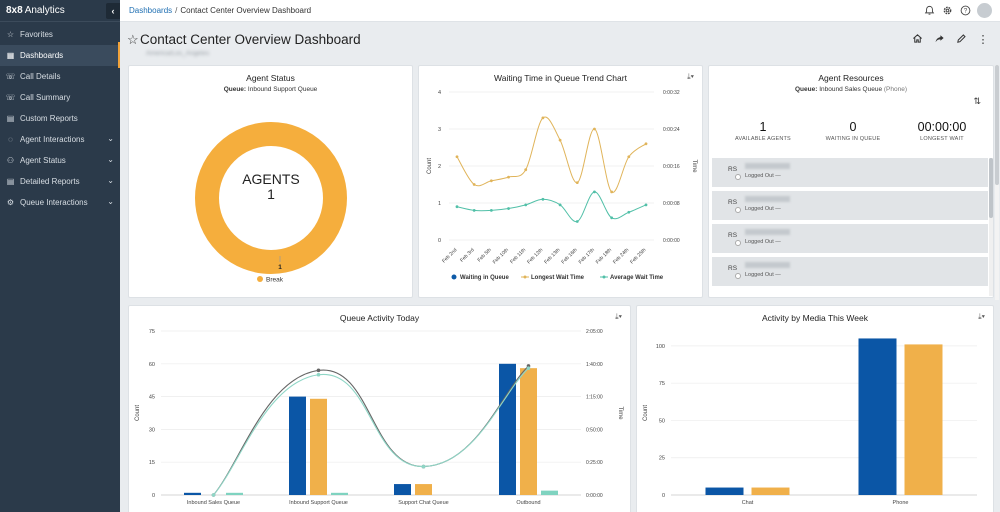  I want to click on queue-value: Inbound Sales Queue, so click(851, 89).